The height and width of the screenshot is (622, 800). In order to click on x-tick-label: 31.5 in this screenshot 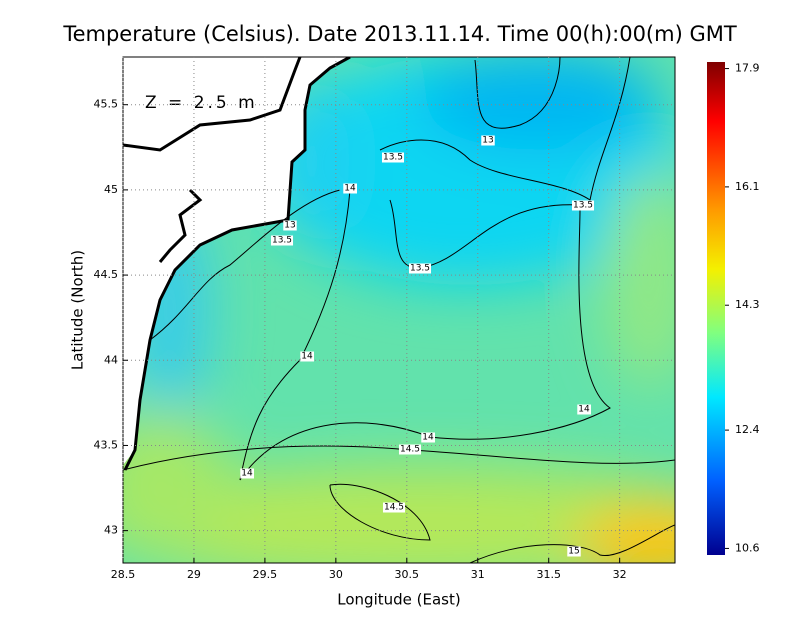, I will do `click(548, 574)`.